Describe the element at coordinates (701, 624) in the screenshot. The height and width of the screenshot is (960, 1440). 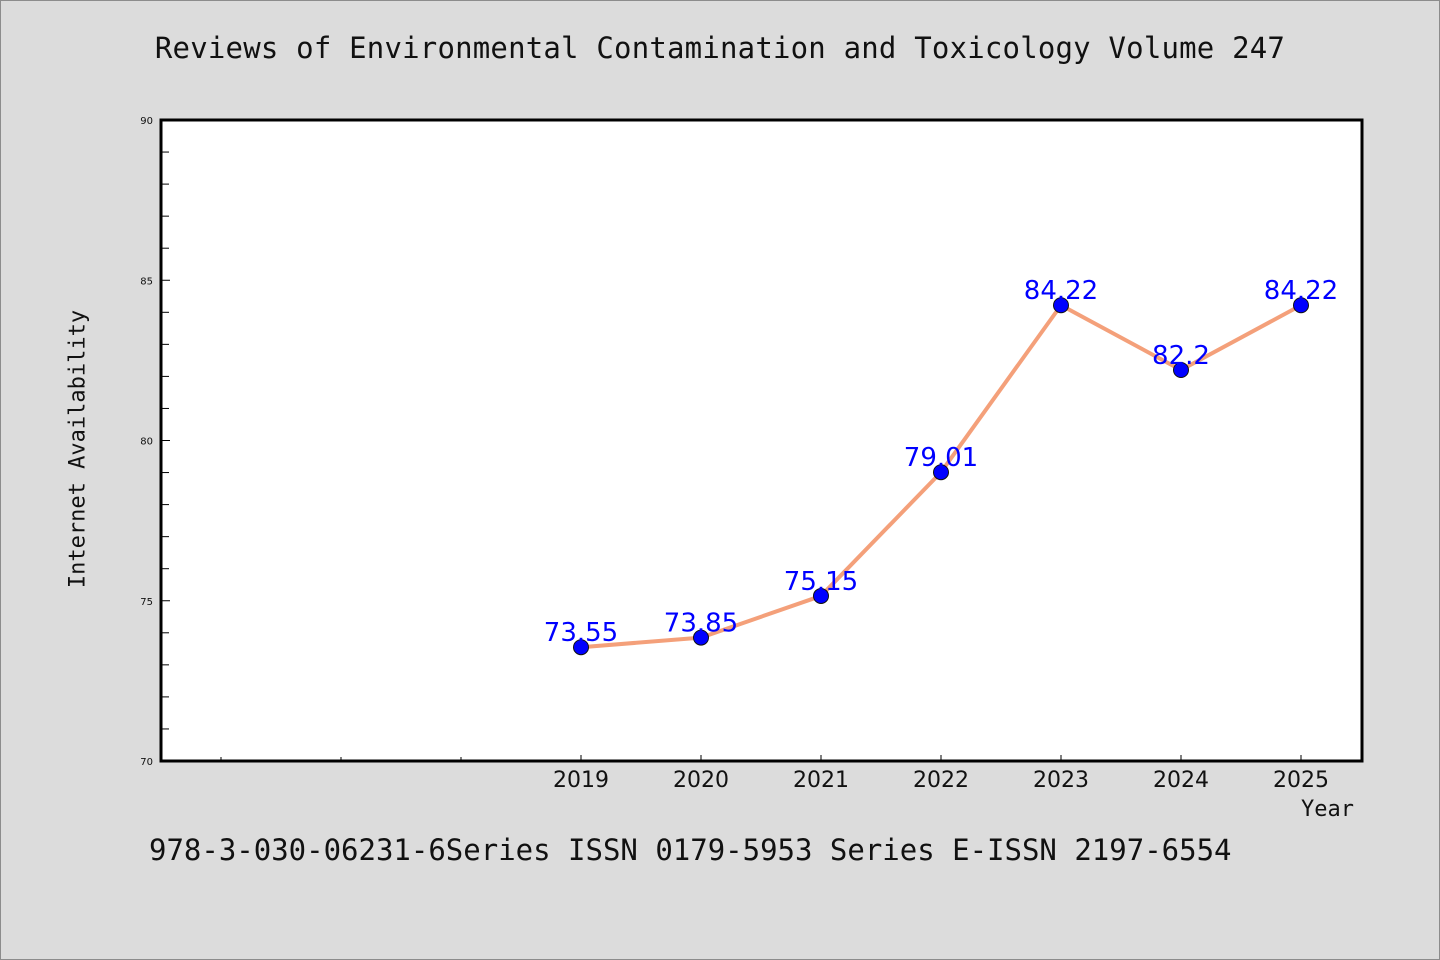
I see `data-label: 73.85` at that location.